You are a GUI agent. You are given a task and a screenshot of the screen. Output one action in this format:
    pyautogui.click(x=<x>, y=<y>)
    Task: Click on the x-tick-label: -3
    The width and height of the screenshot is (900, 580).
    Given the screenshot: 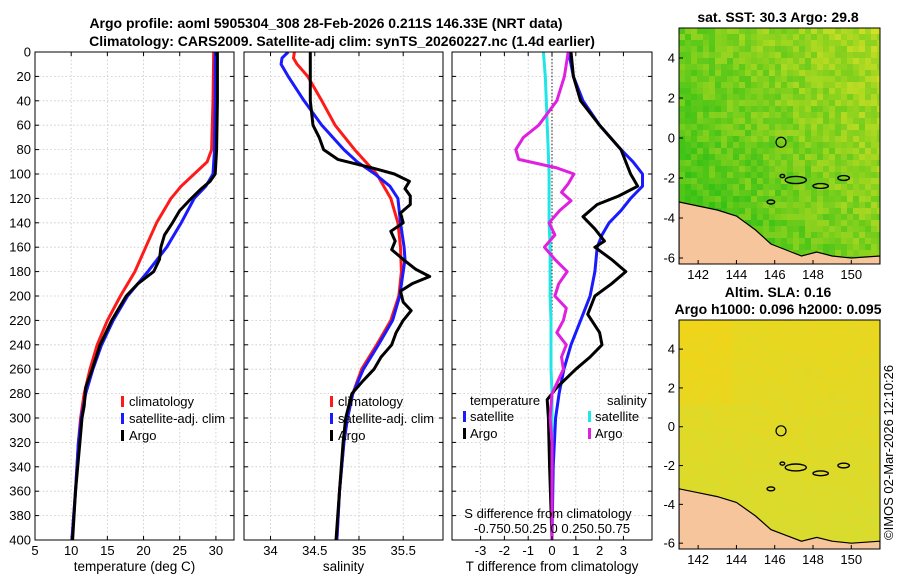 What is the action you would take?
    pyautogui.click(x=481, y=550)
    